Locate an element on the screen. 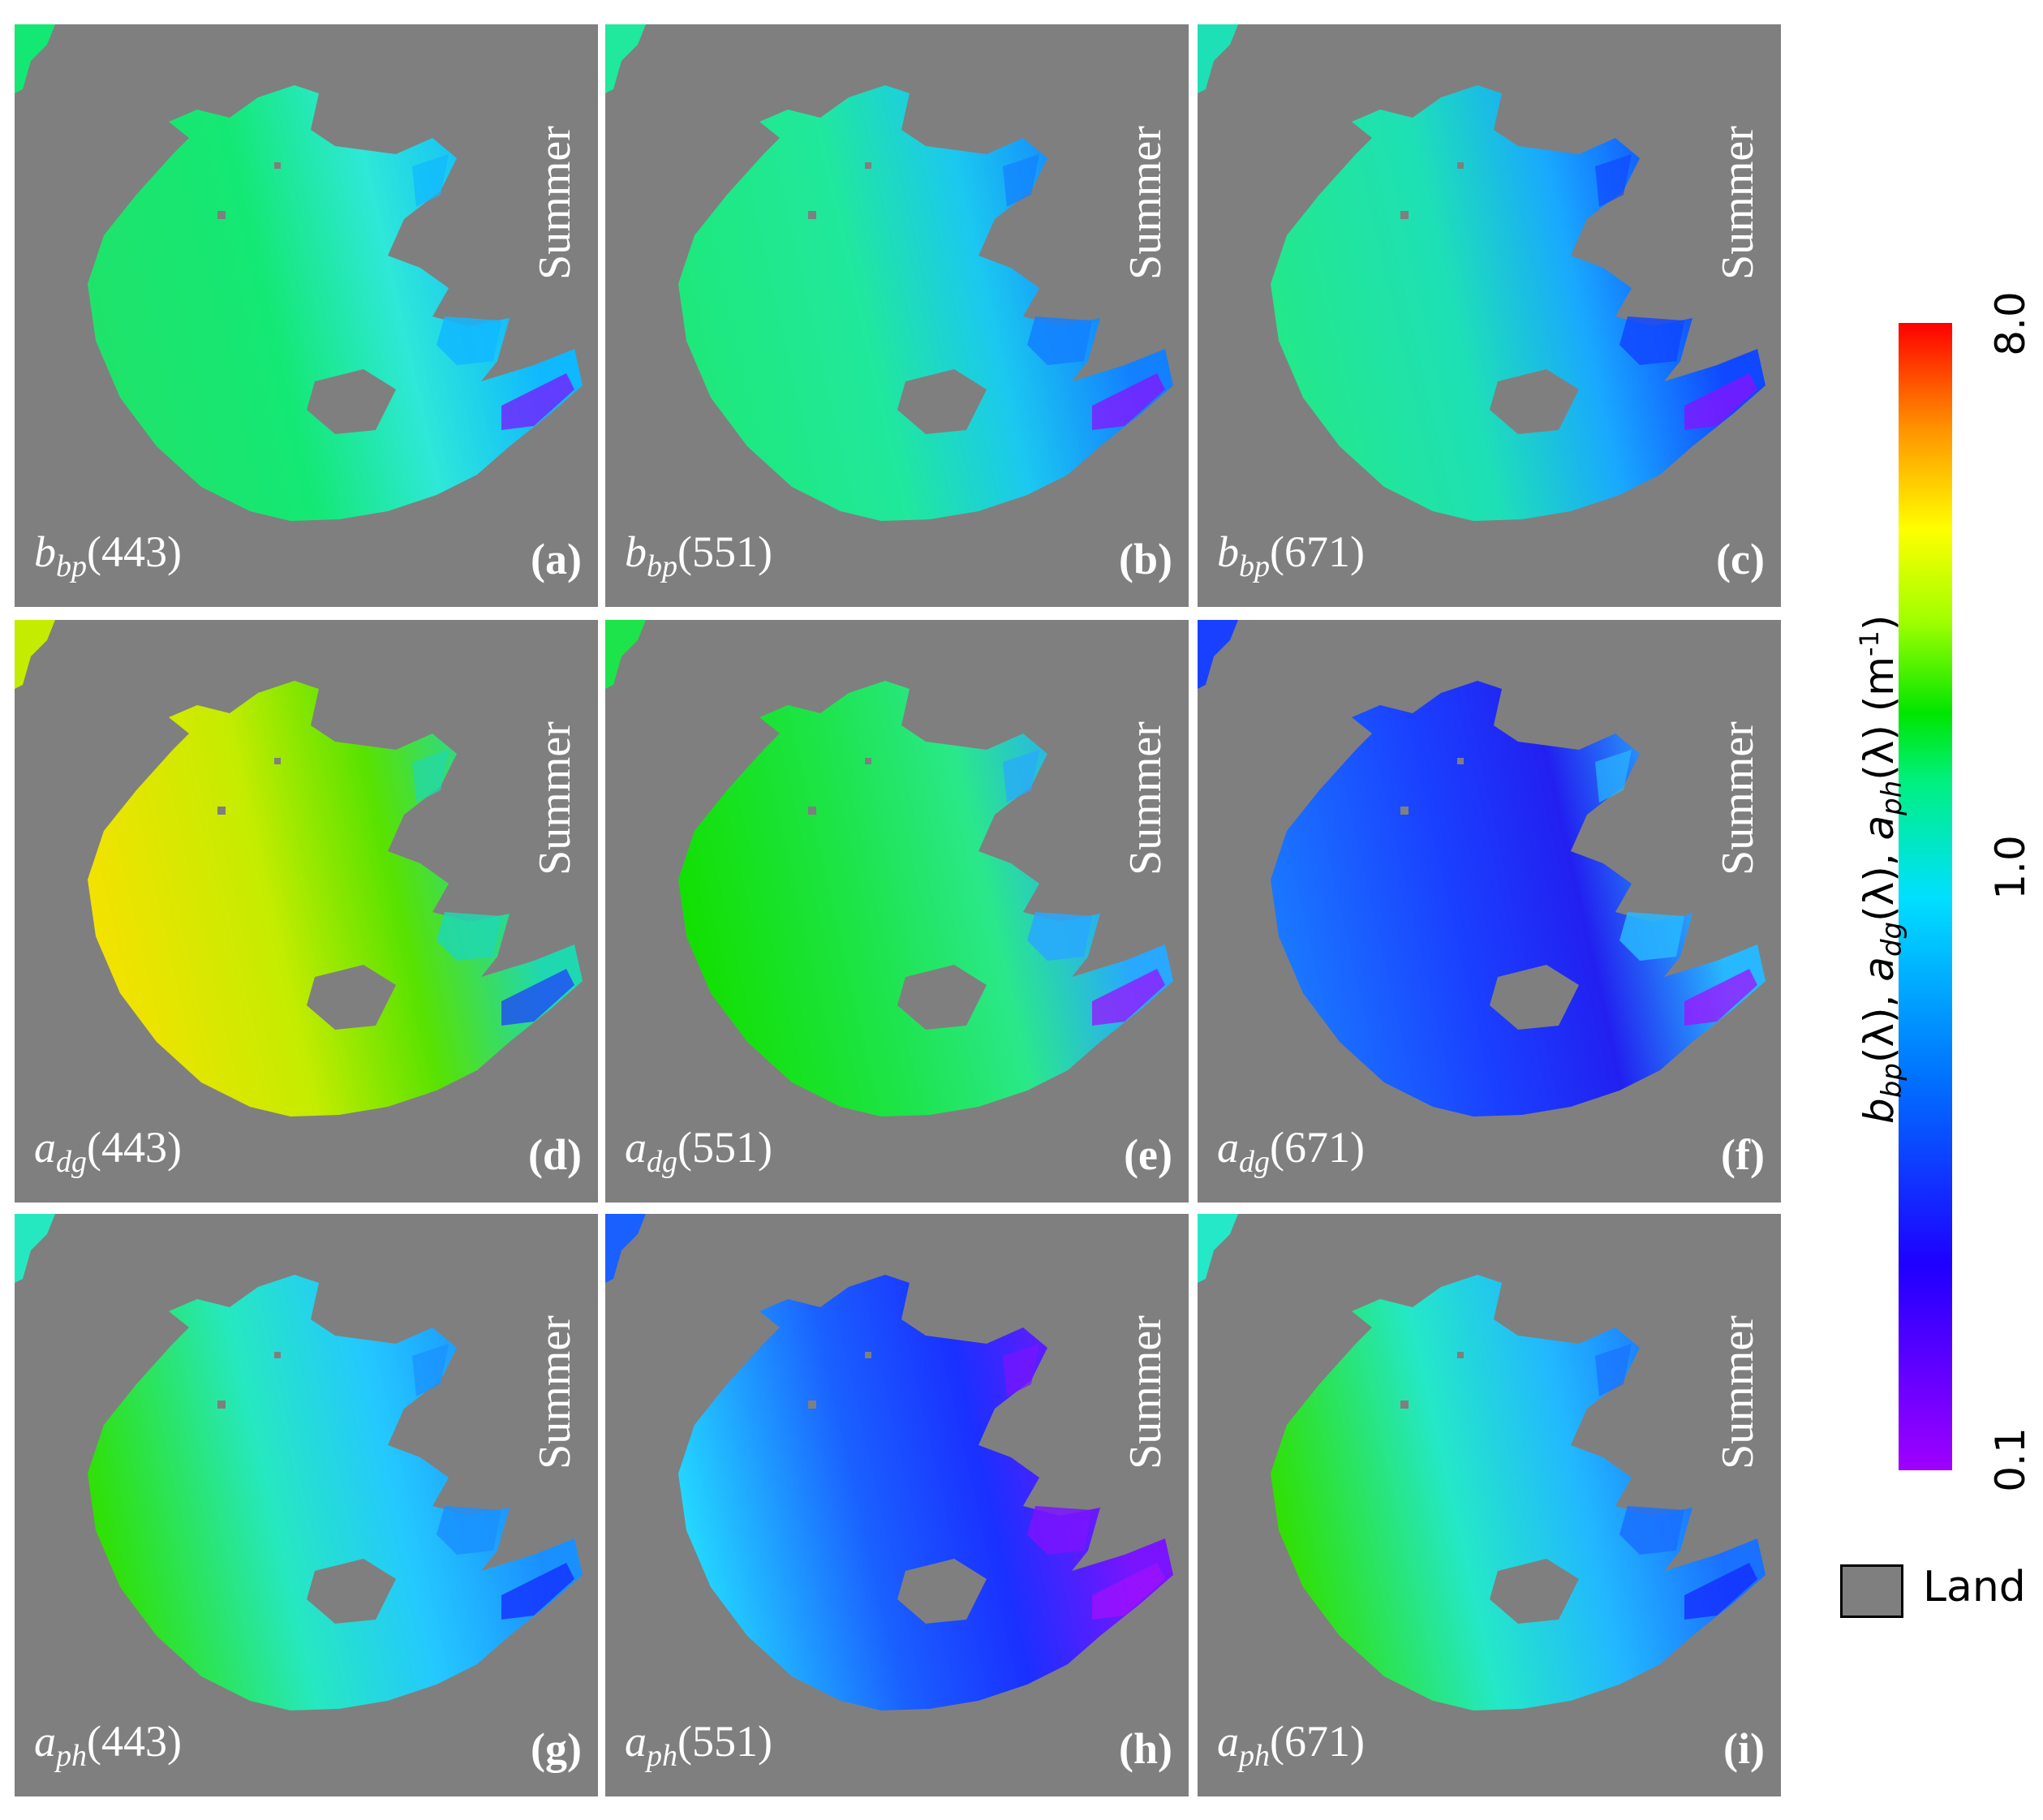 This screenshot has width=2043, height=1820. panel-variable-label: aph(551) is located at coordinates (698, 1745).